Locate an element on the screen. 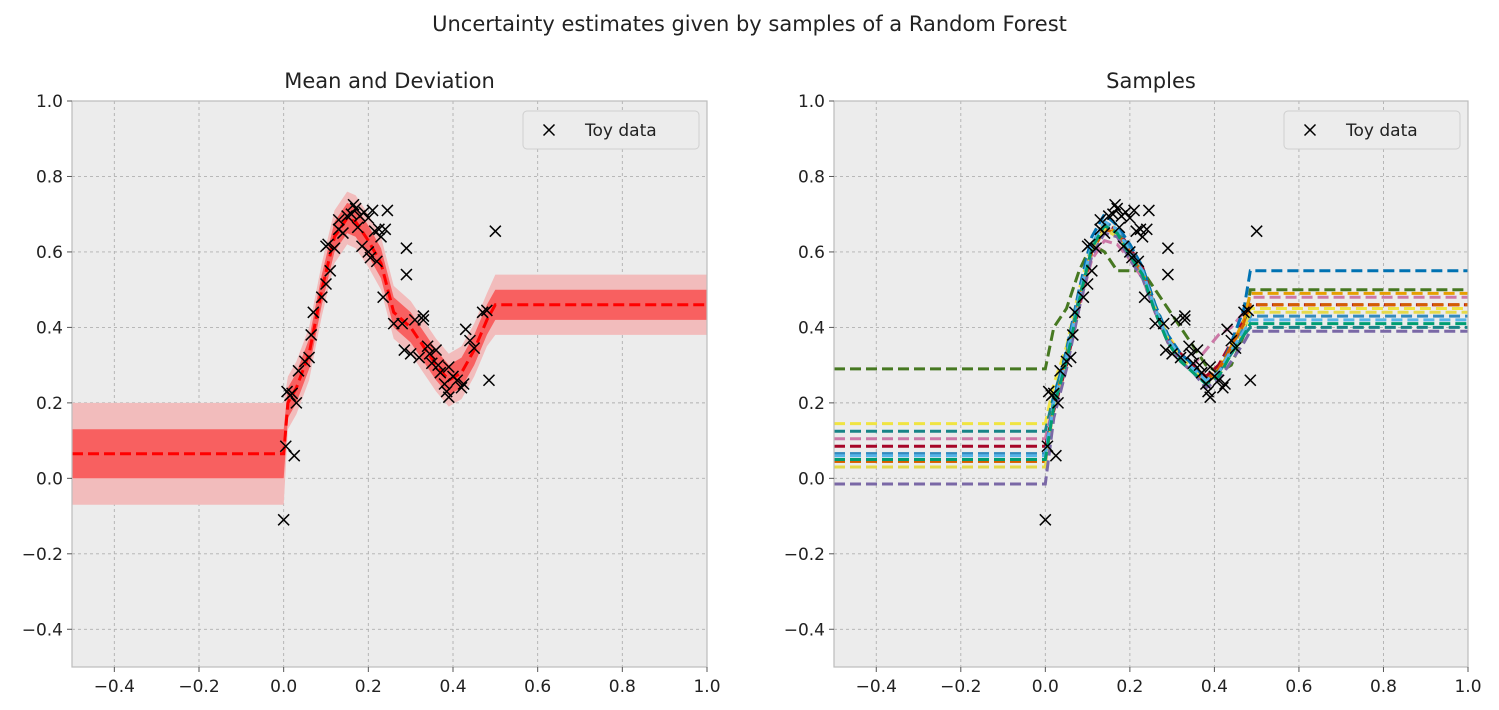 Image resolution: width=1499 pixels, height=710 pixels. x-tick-label: −0.4 is located at coordinates (876, 687).